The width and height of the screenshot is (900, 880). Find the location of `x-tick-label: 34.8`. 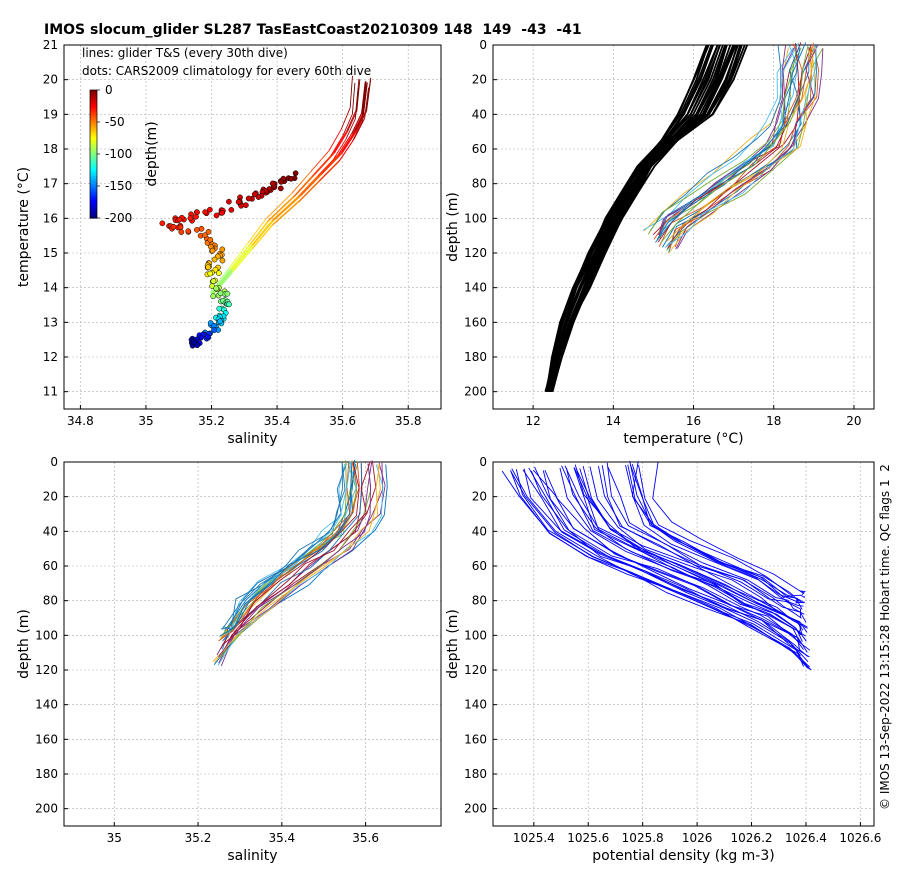

x-tick-label: 34.8 is located at coordinates (80, 421).